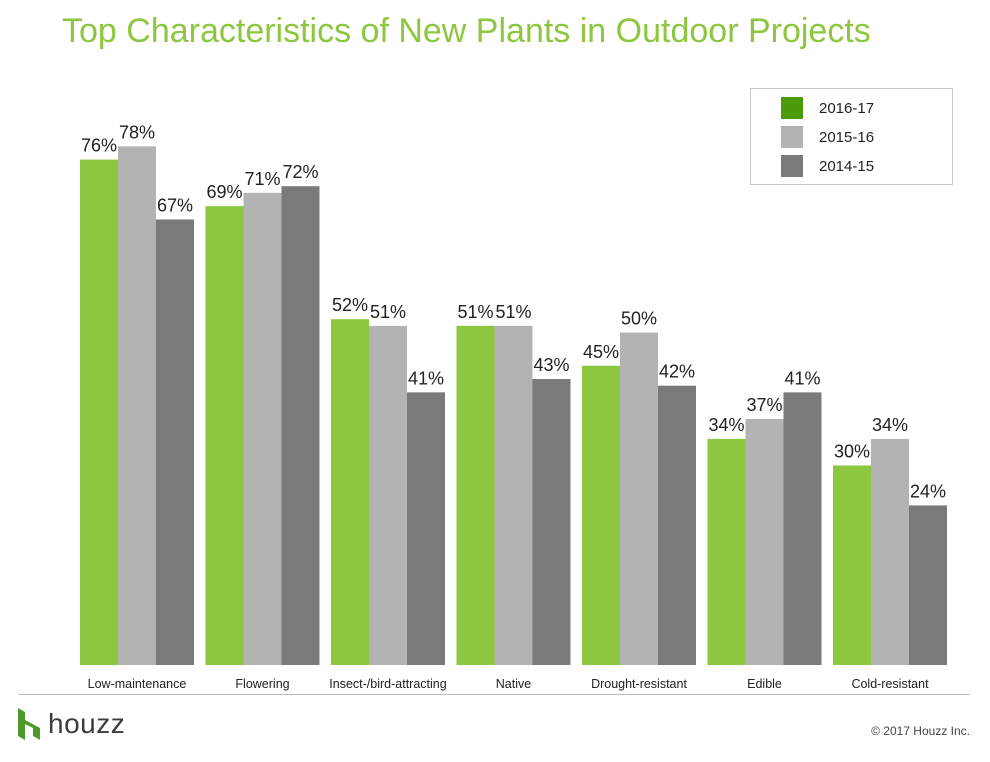 This screenshot has height=762, width=990. Describe the element at coordinates (639, 684) in the screenshot. I see `category-label: Drought-resistant` at that location.